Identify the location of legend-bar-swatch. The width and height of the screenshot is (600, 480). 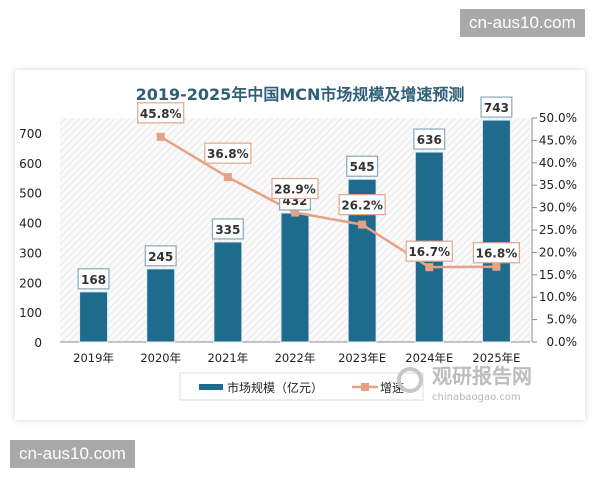
(211, 387).